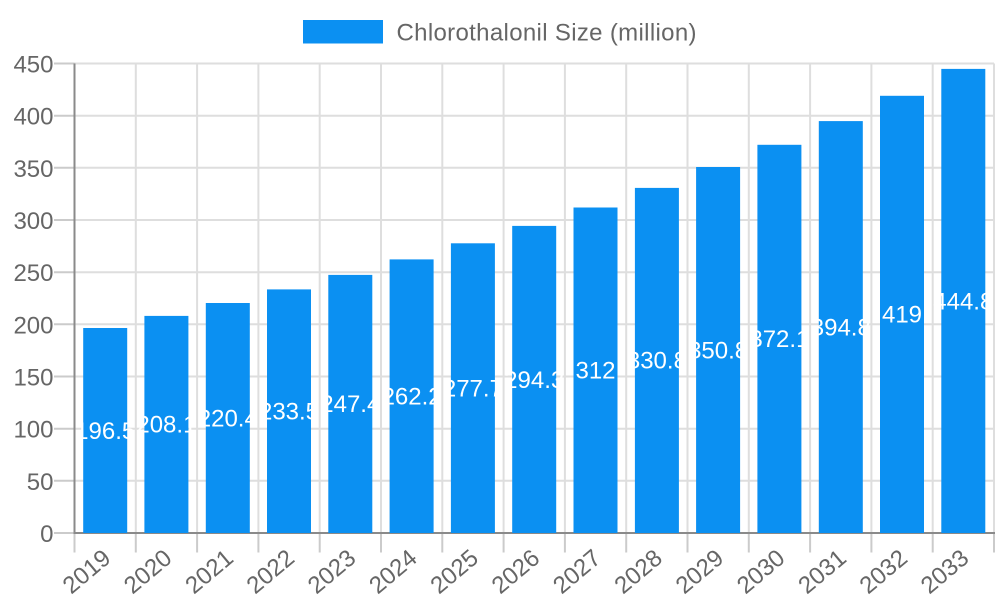 The image size is (1000, 600). Describe the element at coordinates (718, 350) in the screenshot. I see `svg-text: 350.8` at that location.